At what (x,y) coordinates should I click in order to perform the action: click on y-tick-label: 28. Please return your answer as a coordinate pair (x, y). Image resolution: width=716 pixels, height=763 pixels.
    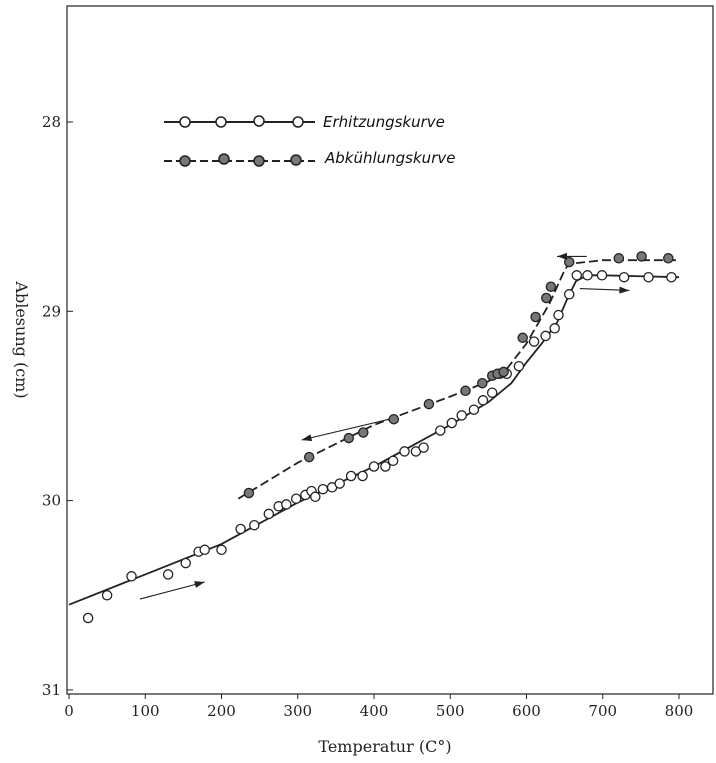
    Looking at the image, I should click on (51, 122).